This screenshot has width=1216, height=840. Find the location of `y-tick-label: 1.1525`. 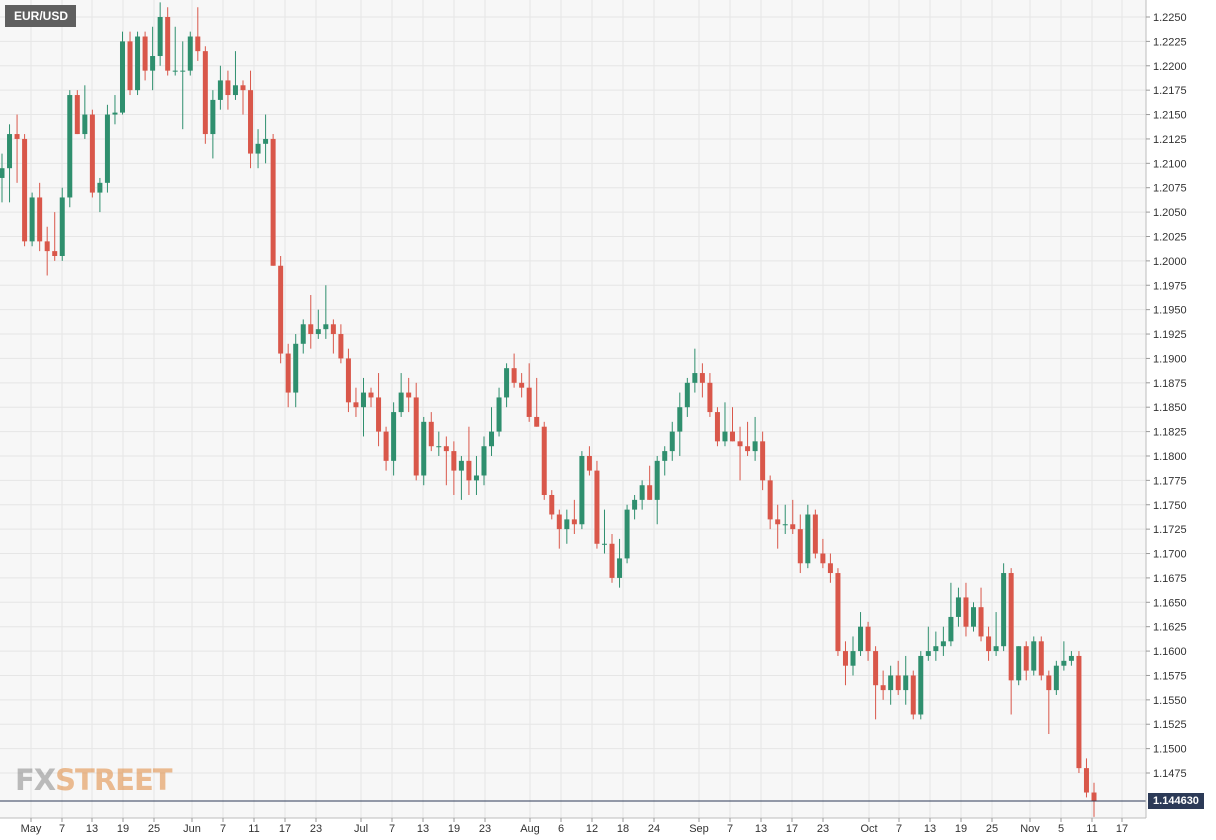

y-tick-label: 1.1525 is located at coordinates (1170, 725).